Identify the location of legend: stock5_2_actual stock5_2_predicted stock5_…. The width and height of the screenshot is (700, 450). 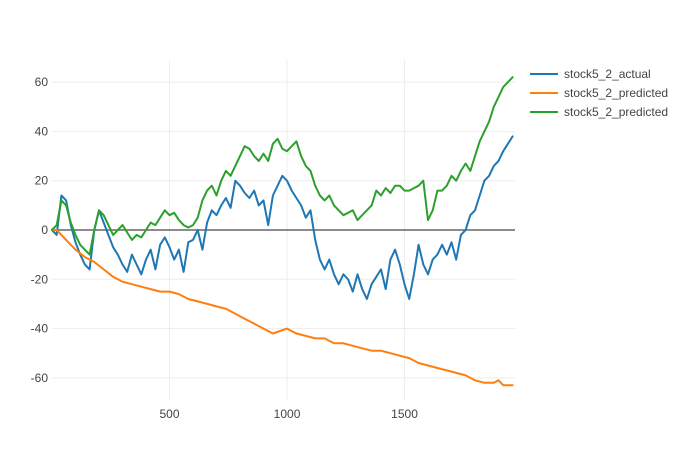
(599, 93).